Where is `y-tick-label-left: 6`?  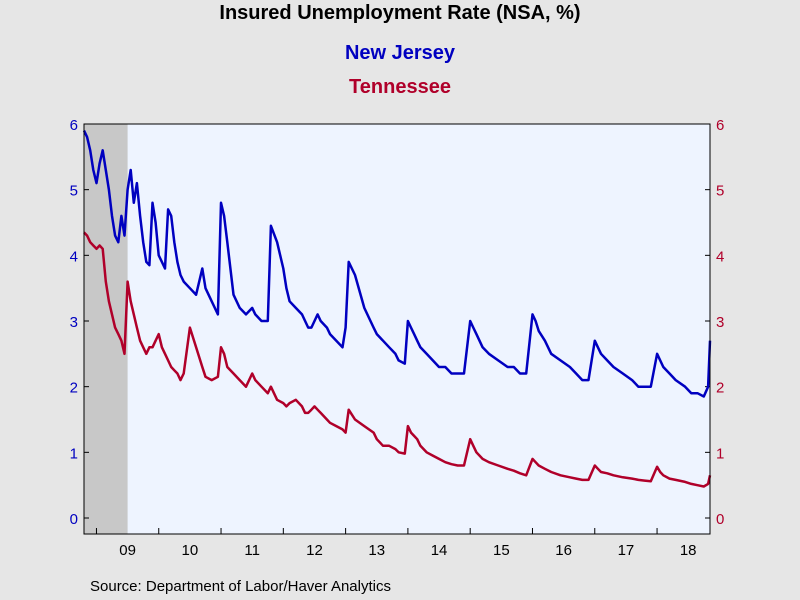
y-tick-label-left: 6 is located at coordinates (74, 125).